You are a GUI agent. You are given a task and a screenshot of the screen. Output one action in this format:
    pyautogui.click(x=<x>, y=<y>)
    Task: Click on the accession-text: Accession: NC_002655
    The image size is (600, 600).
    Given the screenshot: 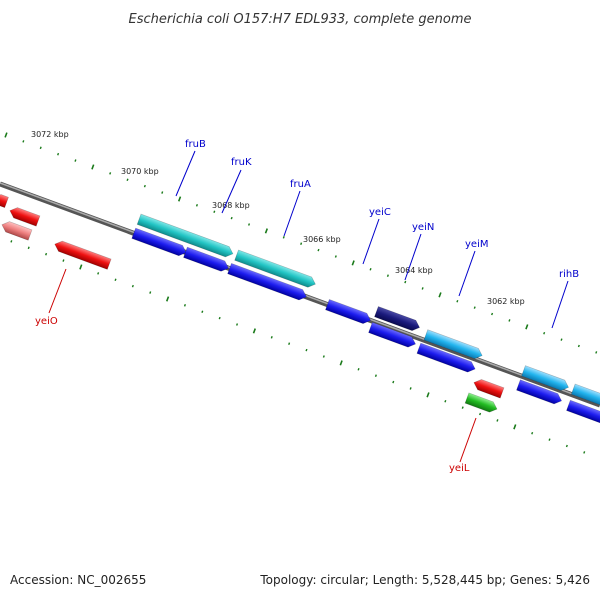 What is the action you would take?
    pyautogui.click(x=78, y=580)
    